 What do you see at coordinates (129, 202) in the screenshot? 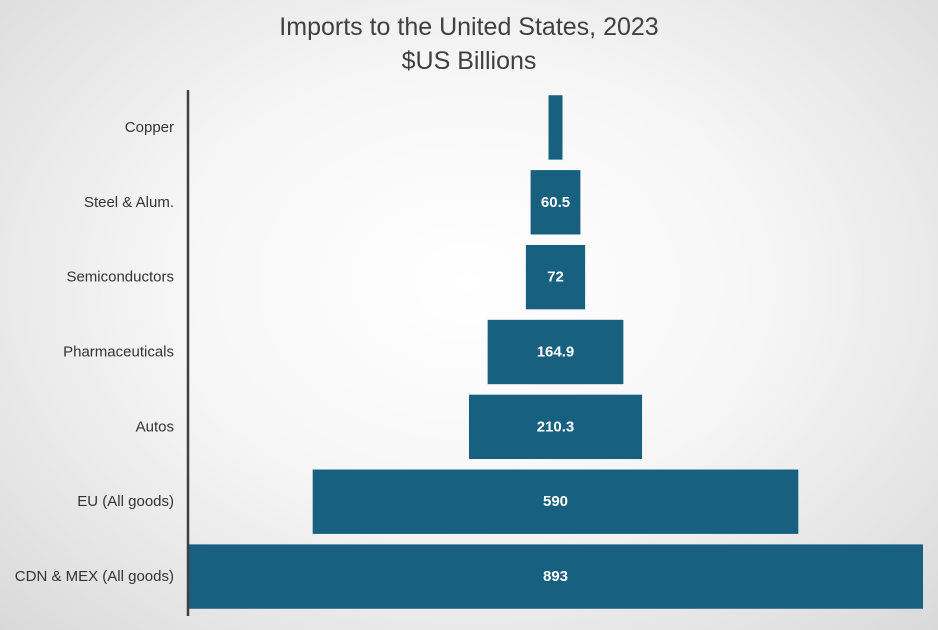
I see `category-label: Steel & Alum.` at bounding box center [129, 202].